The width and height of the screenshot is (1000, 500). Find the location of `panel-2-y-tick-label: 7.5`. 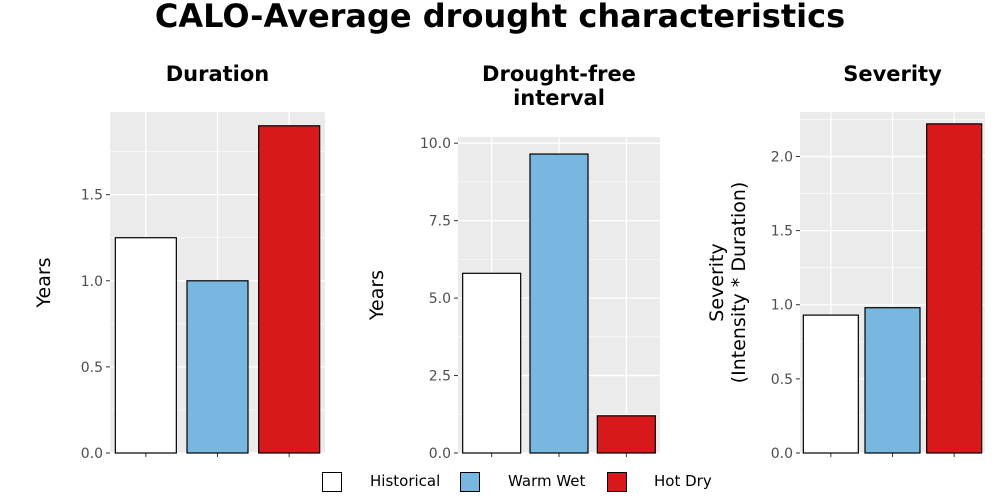

panel-2-y-tick-label: 7.5 is located at coordinates (440, 222).